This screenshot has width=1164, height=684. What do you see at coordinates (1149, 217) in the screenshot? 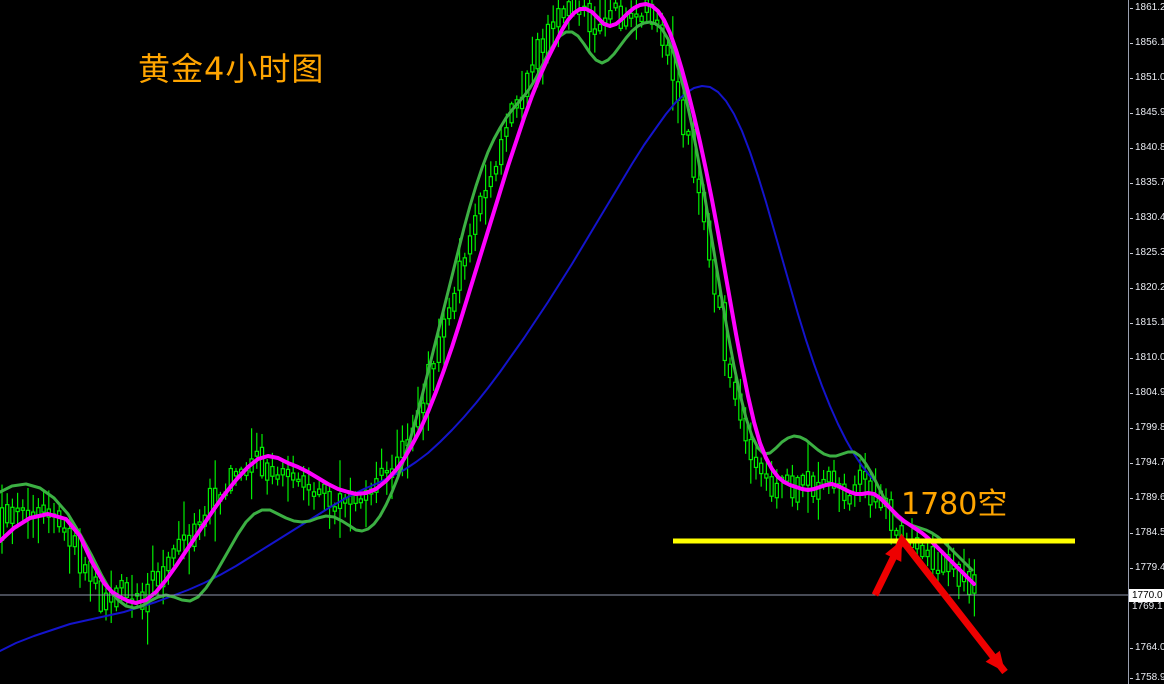
I see `price-axis-label: 1830.48` at bounding box center [1149, 217].